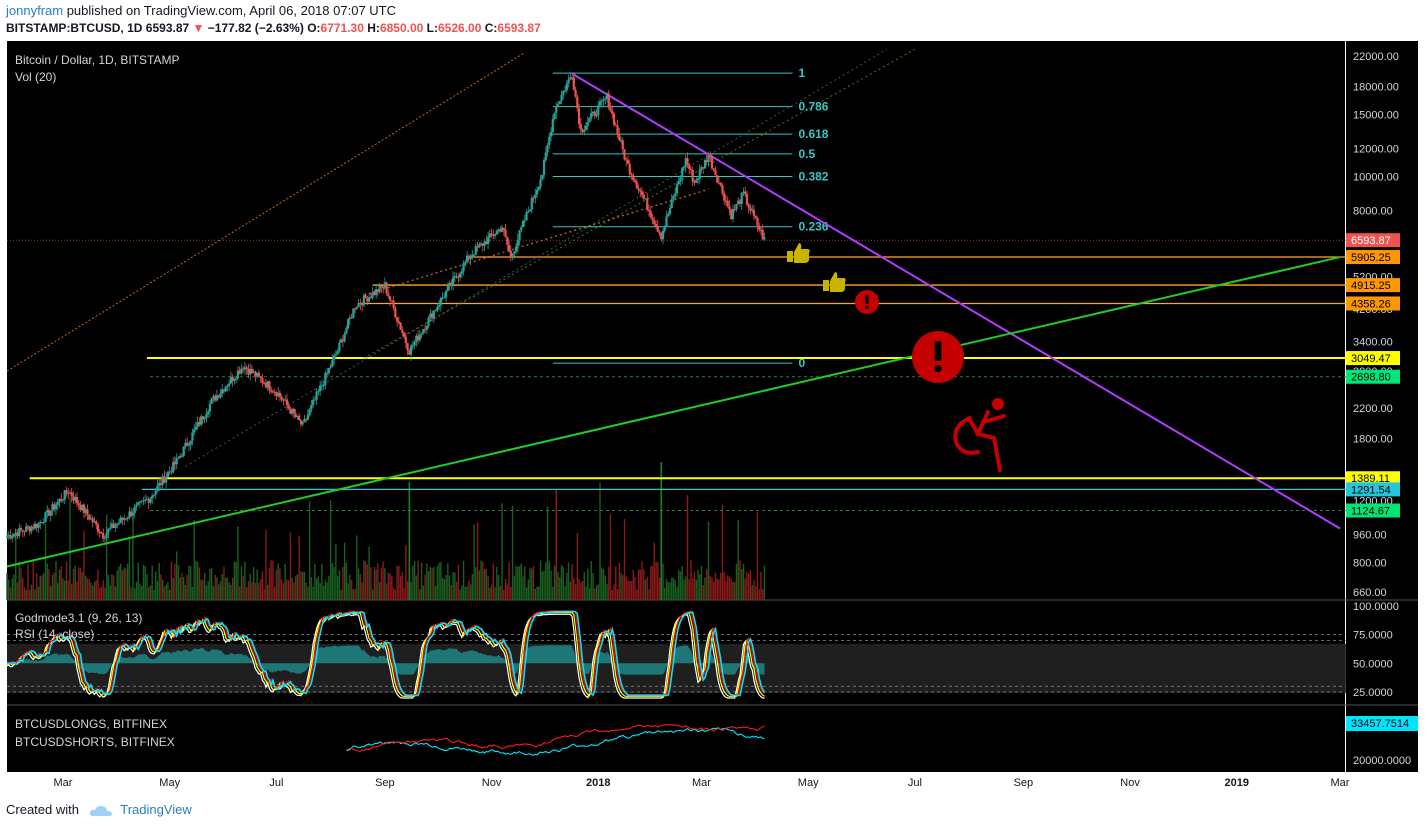  Describe the element at coordinates (1371, 258) in the screenshot. I see `price-label-value: 5905.25` at that location.